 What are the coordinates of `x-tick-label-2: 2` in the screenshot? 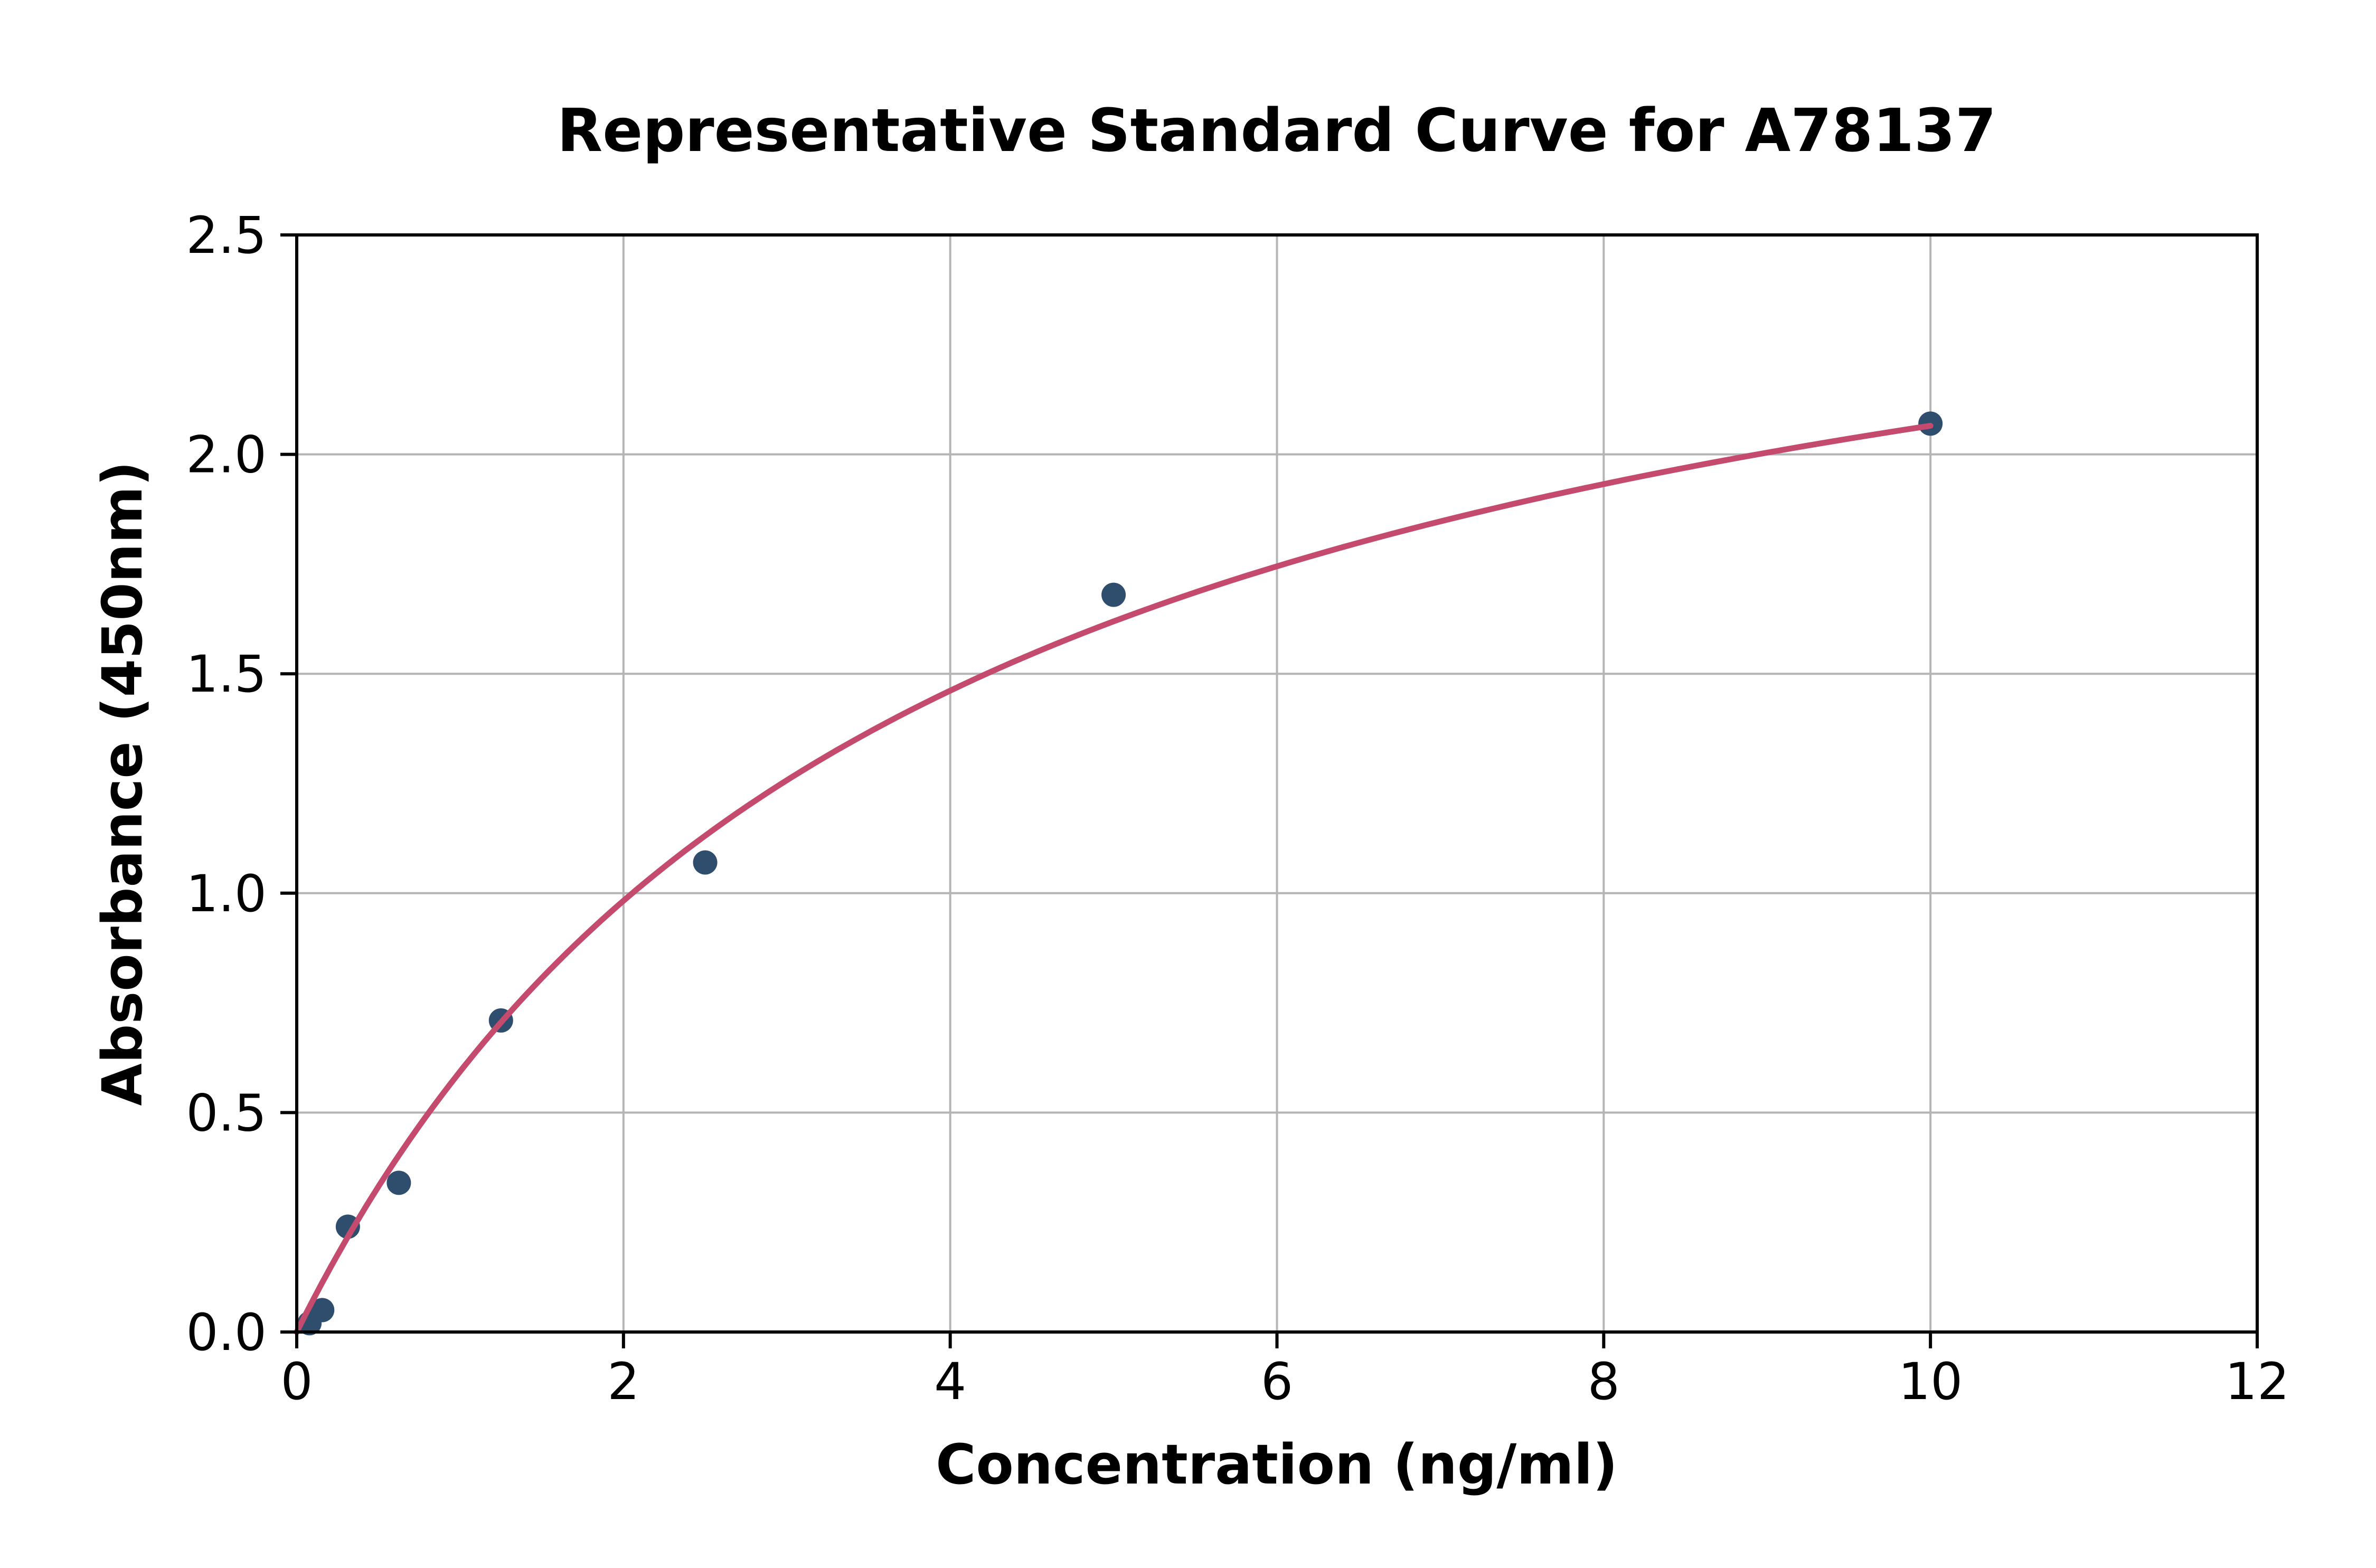 It's located at (623, 1382).